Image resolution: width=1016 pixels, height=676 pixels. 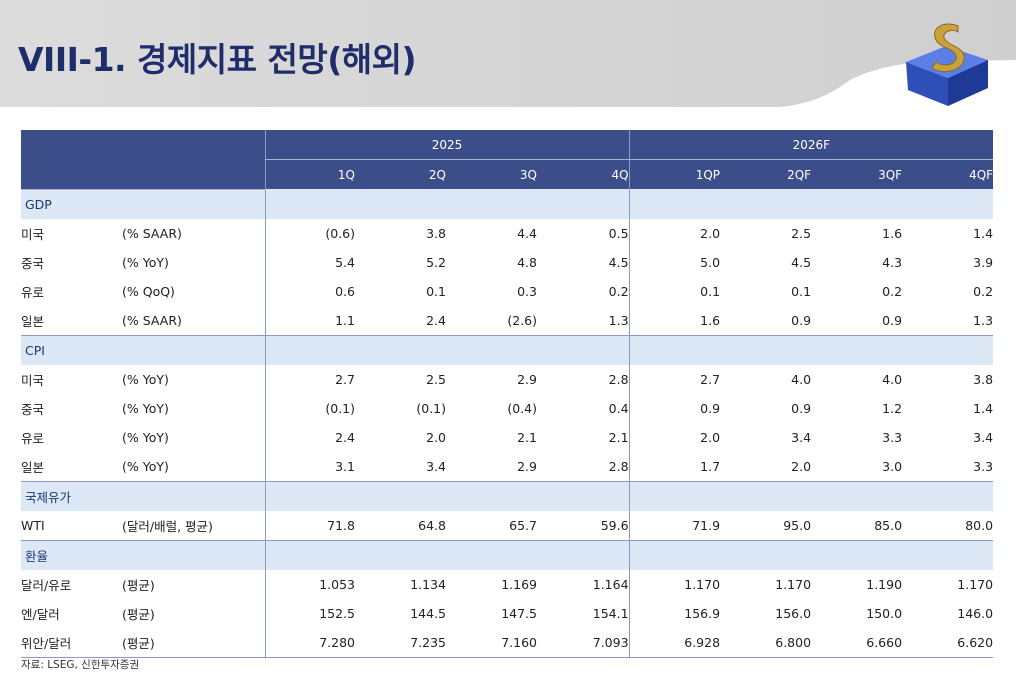 What do you see at coordinates (491, 320) in the screenshot?
I see `value-cell: (2.6)` at bounding box center [491, 320].